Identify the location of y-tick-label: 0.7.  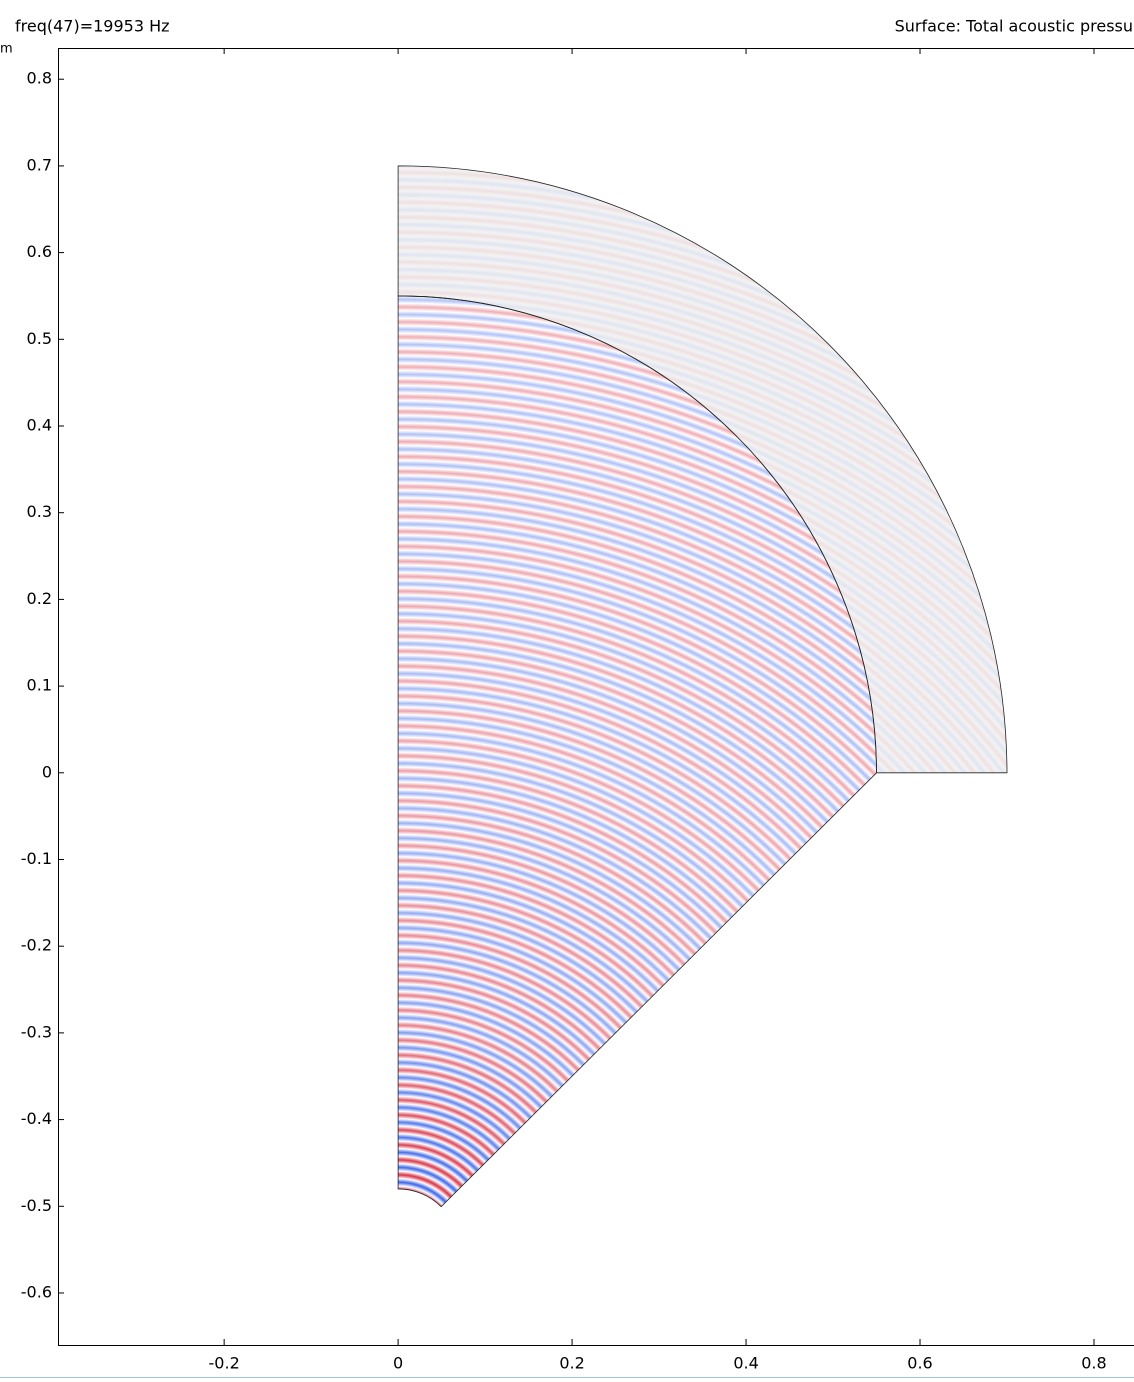
(39, 164).